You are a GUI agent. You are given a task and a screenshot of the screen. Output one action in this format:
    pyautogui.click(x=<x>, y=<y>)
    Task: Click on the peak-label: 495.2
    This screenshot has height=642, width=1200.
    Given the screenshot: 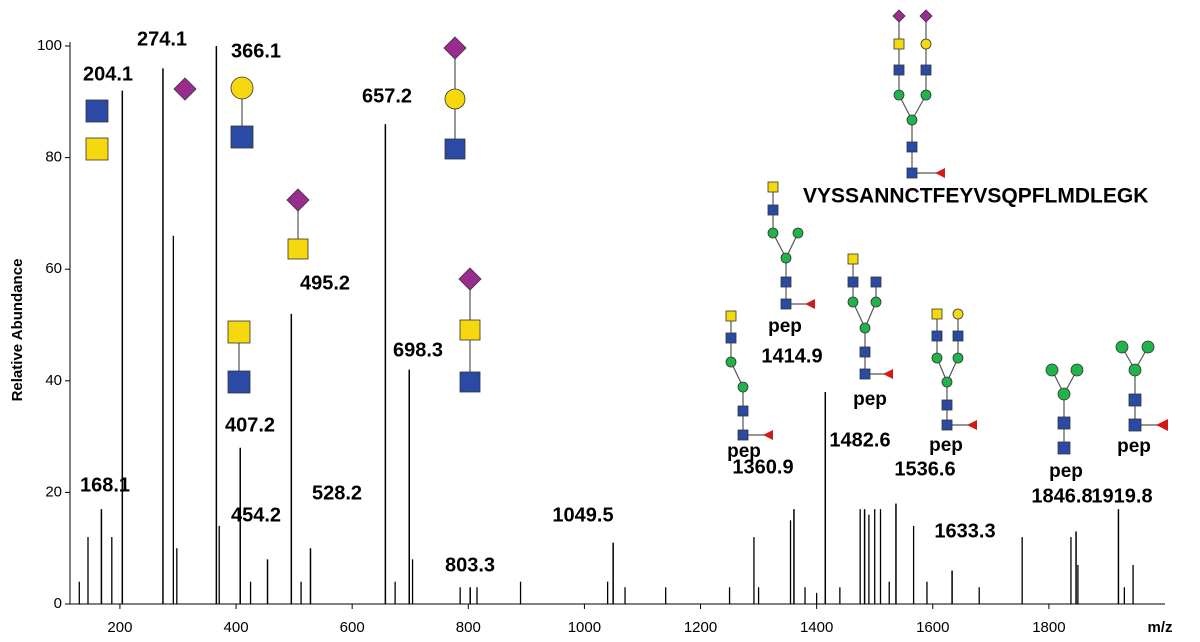 What is the action you would take?
    pyautogui.click(x=325, y=283)
    